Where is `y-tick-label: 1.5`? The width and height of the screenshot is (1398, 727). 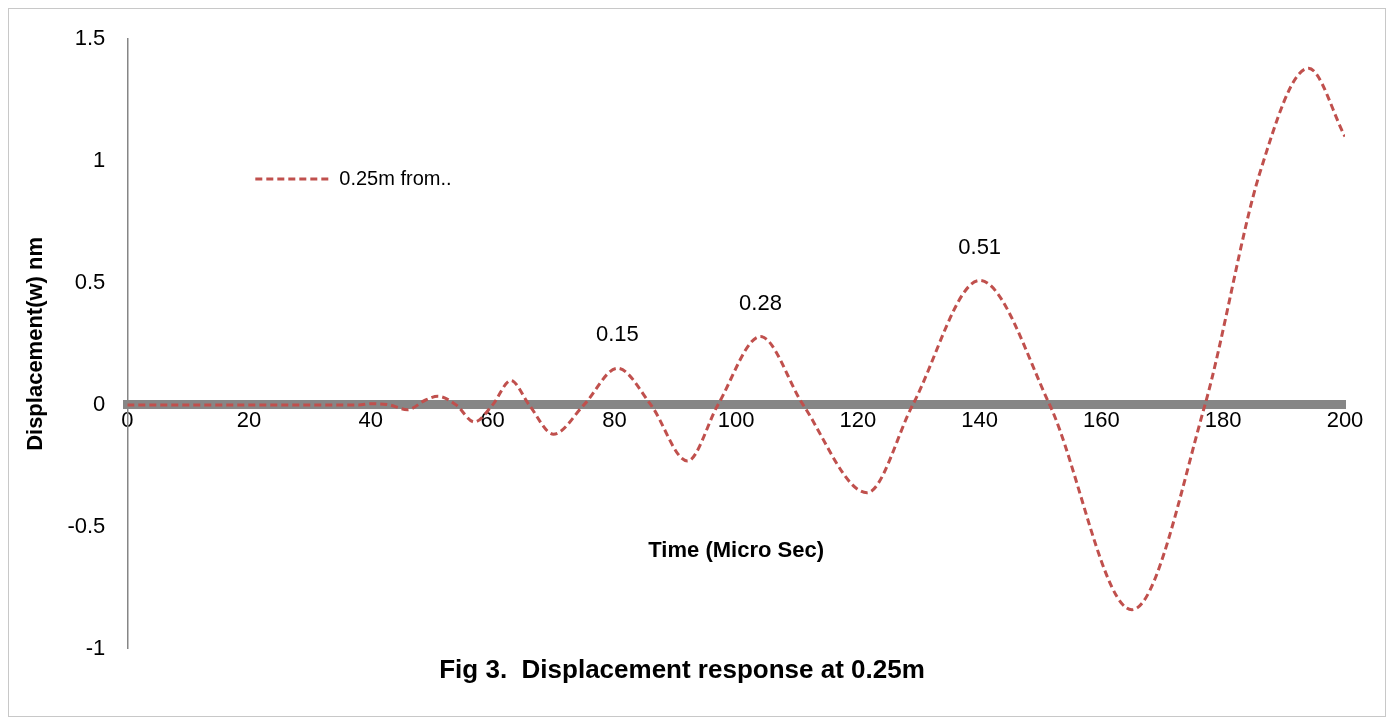
y-tick-label: 1.5 is located at coordinates (90, 38).